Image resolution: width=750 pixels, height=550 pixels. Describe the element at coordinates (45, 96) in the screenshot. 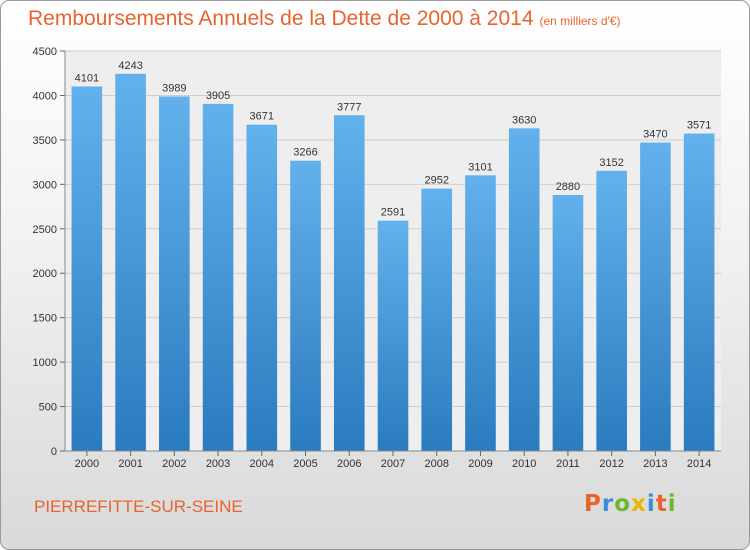

I see `y-tick-label: 4000` at that location.